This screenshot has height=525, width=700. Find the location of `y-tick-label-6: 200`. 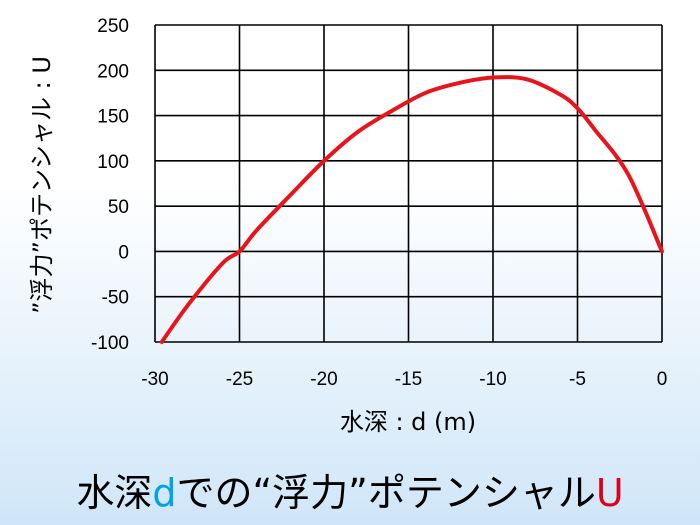

y-tick-label-6: 200 is located at coordinates (113, 71).